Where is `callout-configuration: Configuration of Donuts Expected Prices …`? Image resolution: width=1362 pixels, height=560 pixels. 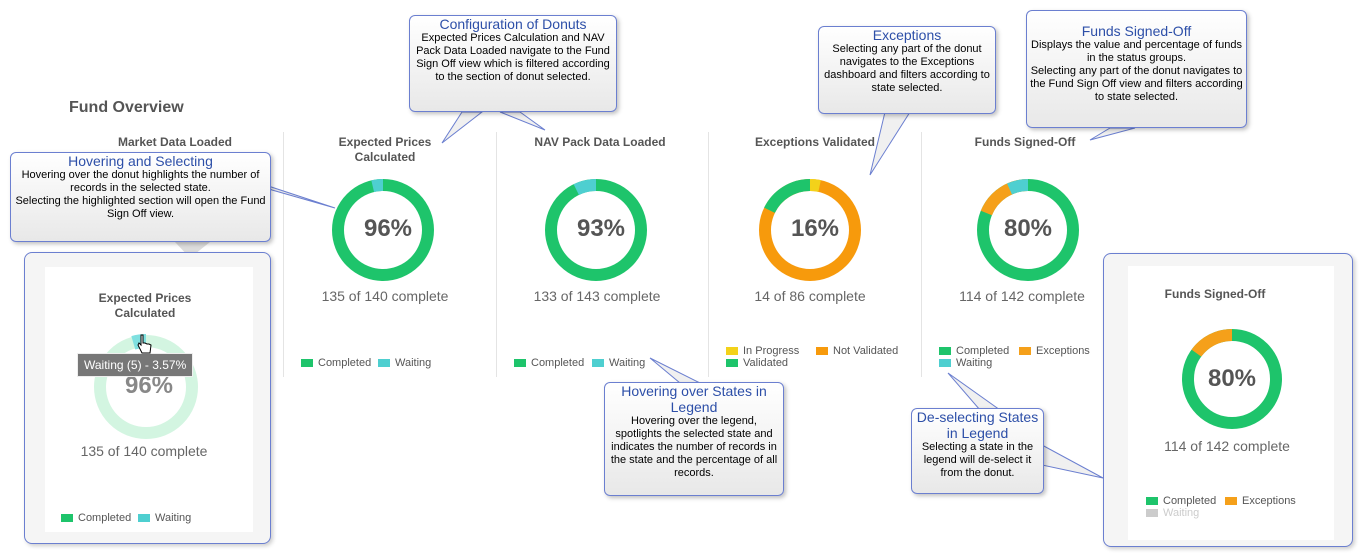
callout-configuration: Configuration of Donuts Expected Prices … is located at coordinates (513, 63).